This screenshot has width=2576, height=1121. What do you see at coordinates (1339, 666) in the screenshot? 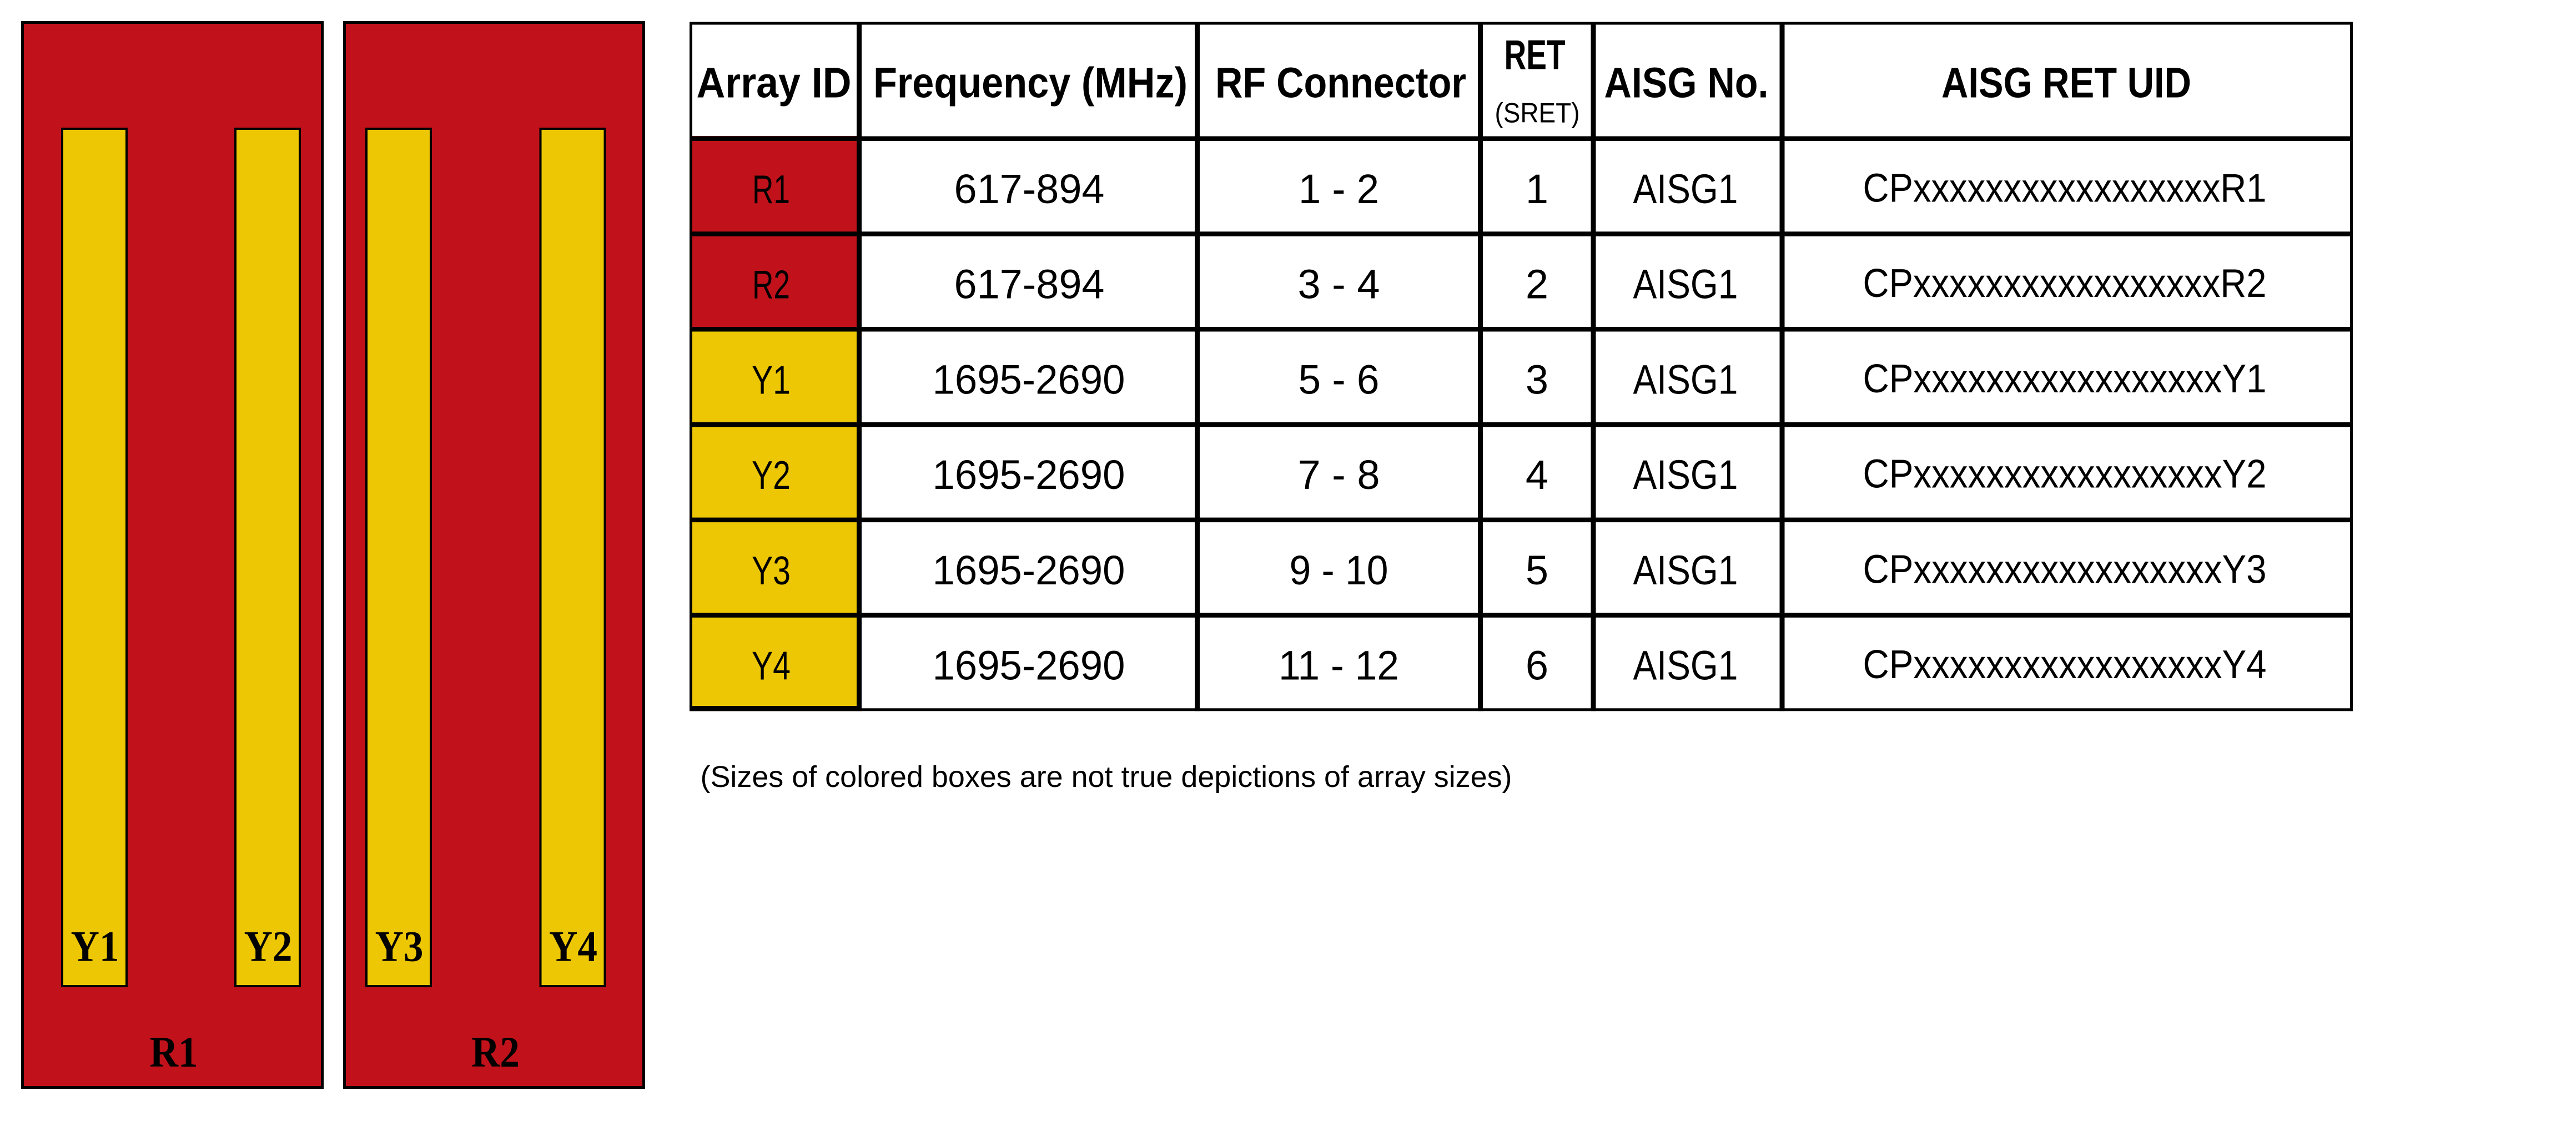
I see `svg-text: 11 - 12` at bounding box center [1339, 666].